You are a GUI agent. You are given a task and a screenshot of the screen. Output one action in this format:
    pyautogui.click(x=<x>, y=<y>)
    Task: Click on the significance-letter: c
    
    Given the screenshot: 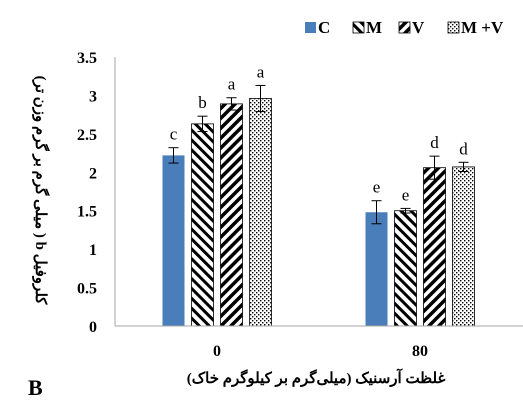 What is the action you would take?
    pyautogui.click(x=174, y=134)
    